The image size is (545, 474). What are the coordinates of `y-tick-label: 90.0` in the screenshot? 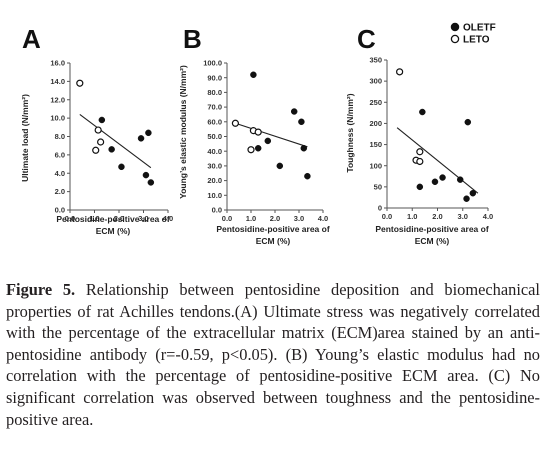 It's located at (214, 77).